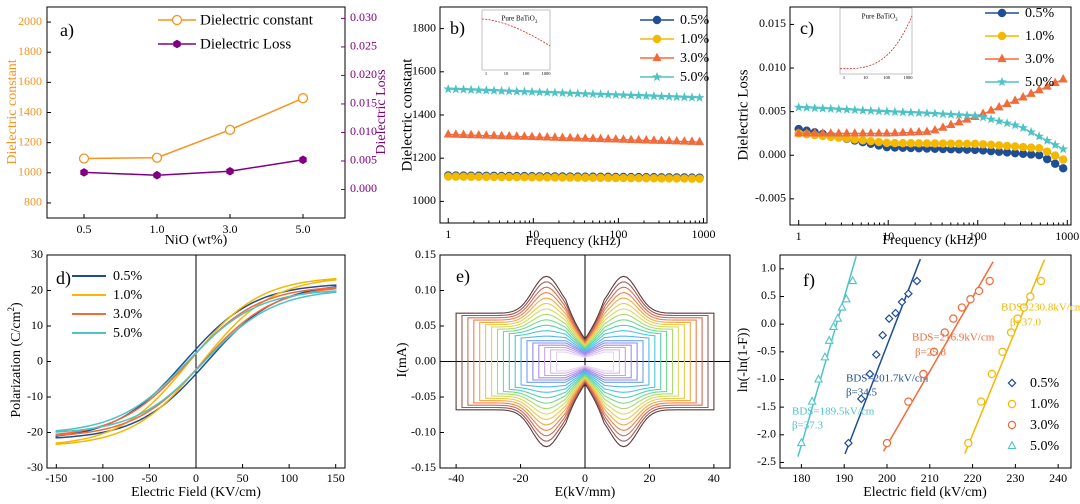 The height and width of the screenshot is (504, 1080). What do you see at coordinates (766, 406) in the screenshot?
I see `y-tick-label: -1.5` at bounding box center [766, 406].